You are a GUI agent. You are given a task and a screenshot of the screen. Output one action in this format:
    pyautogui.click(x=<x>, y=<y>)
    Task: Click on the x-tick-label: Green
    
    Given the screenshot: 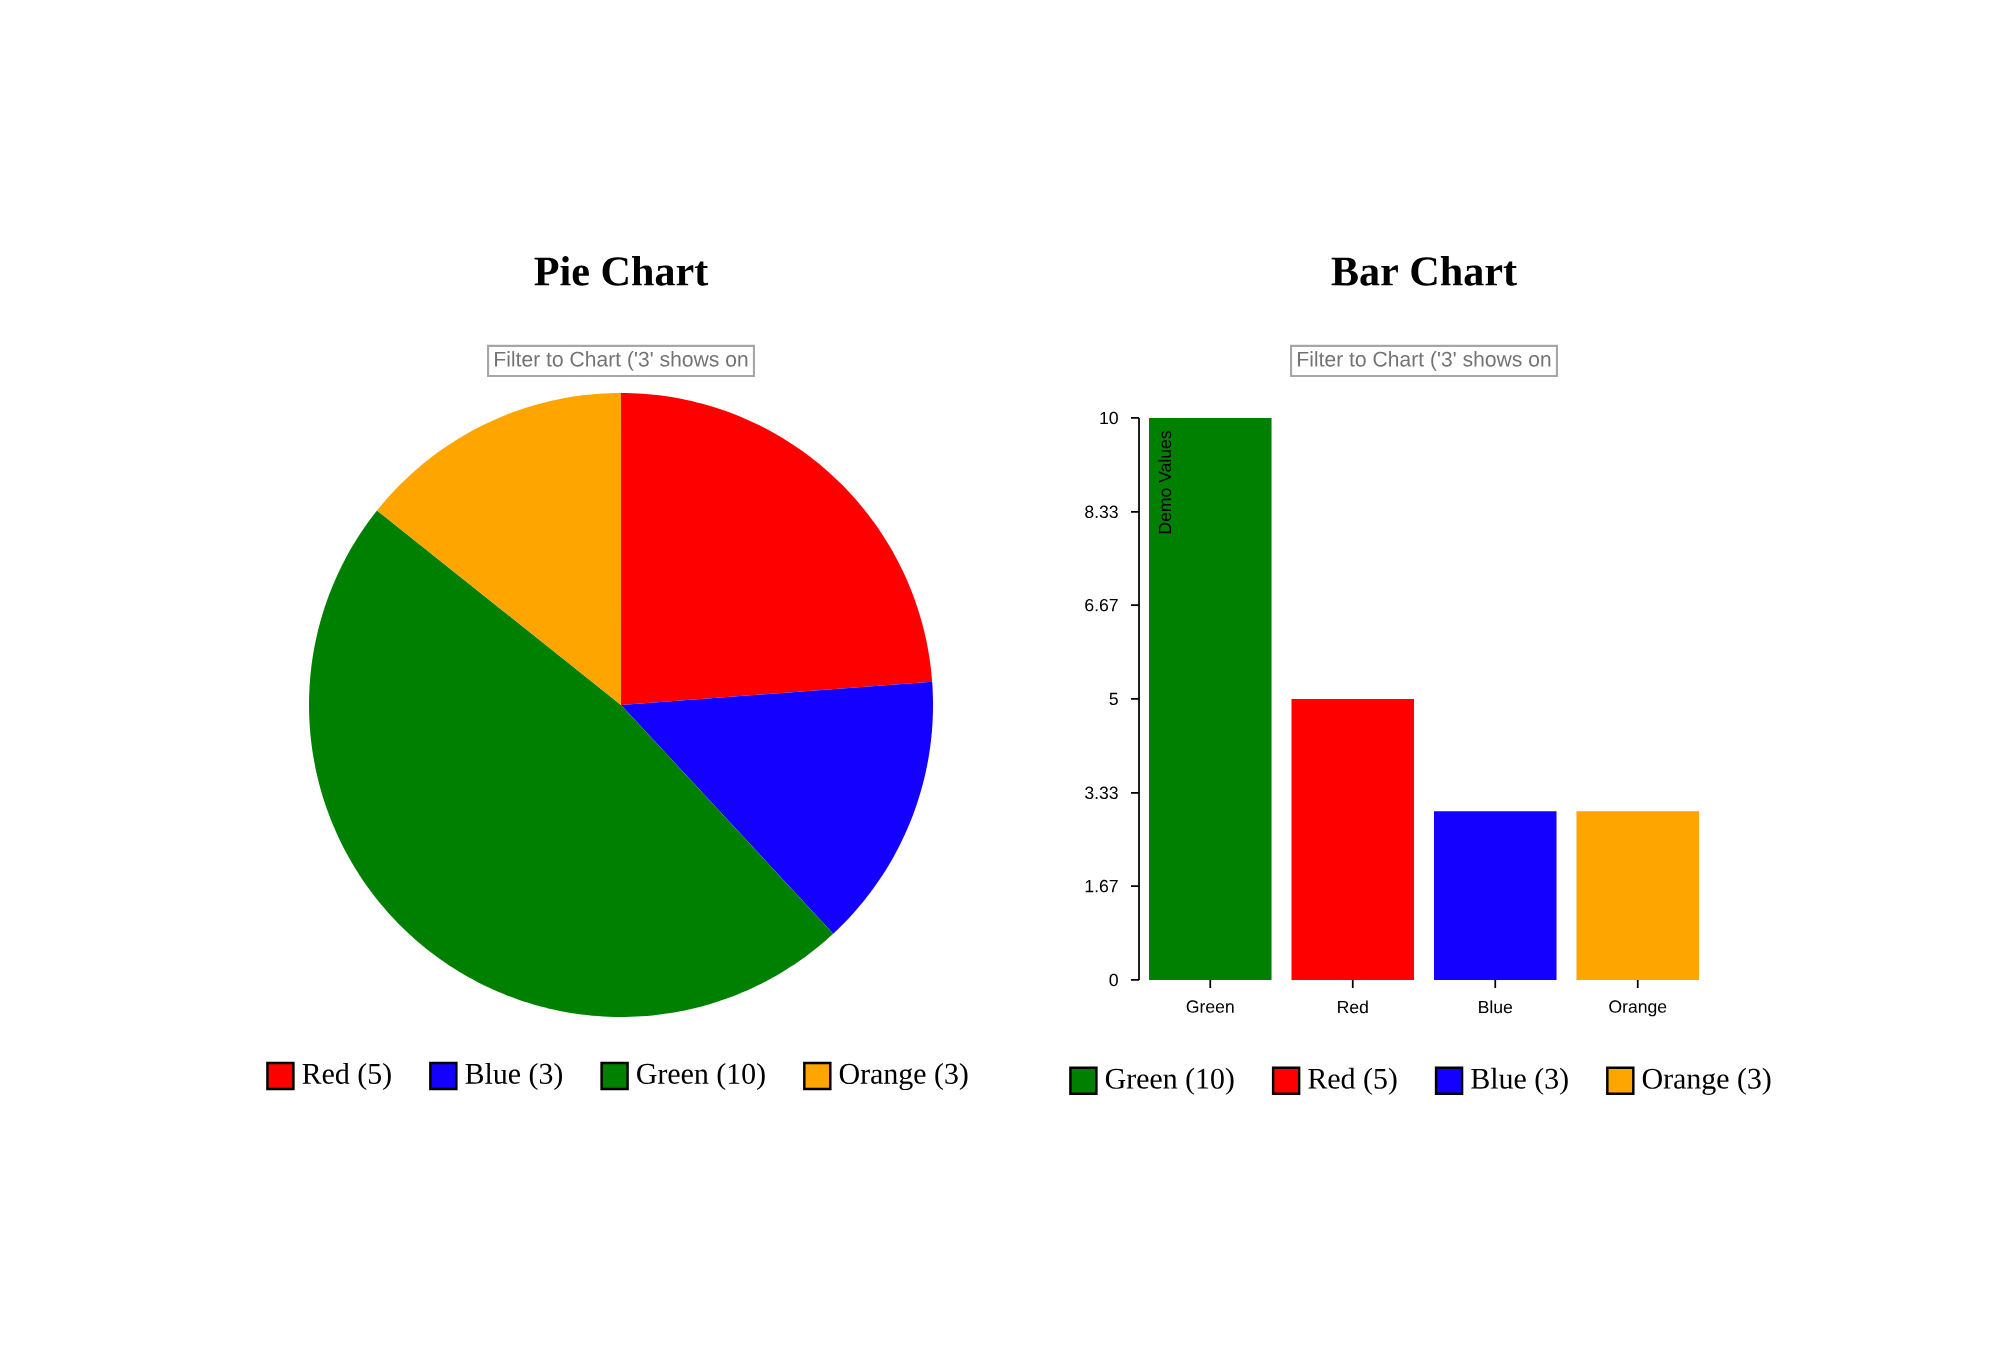 What is the action you would take?
    pyautogui.click(x=1210, y=1006)
    